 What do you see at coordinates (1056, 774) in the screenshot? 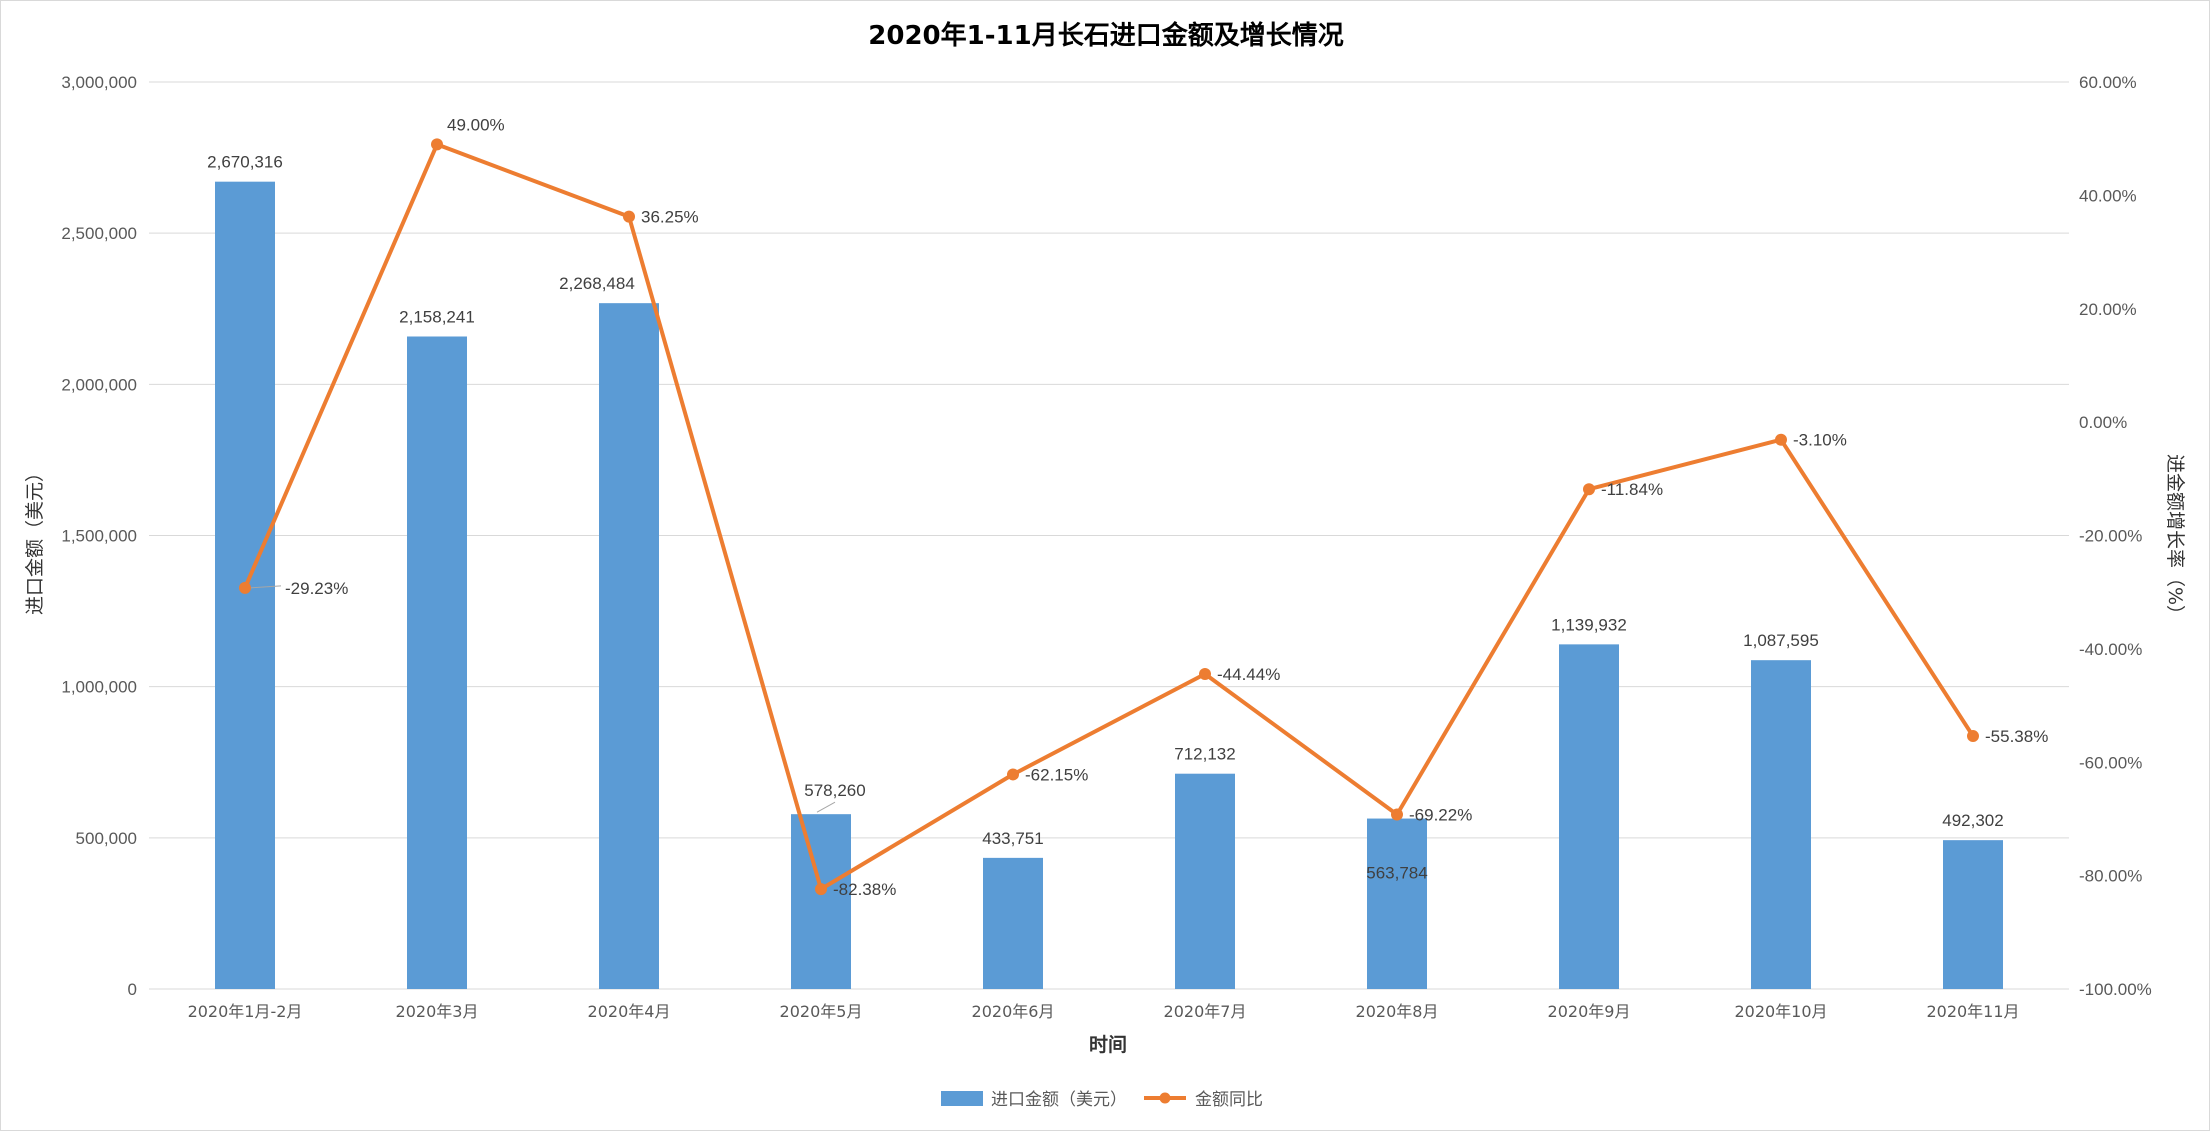
I see `line-data-label: -62.15%` at bounding box center [1056, 774].